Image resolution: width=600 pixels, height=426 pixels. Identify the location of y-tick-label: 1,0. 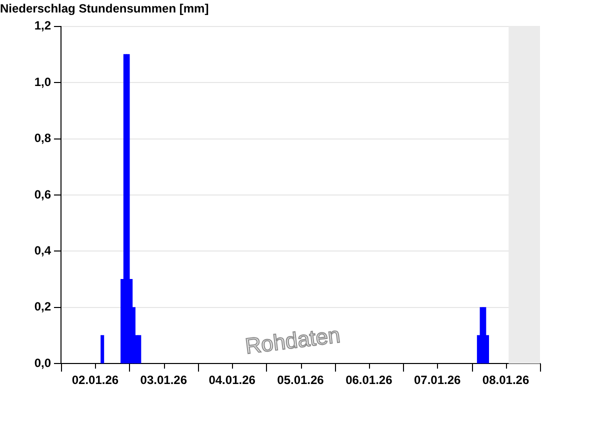
(43, 81).